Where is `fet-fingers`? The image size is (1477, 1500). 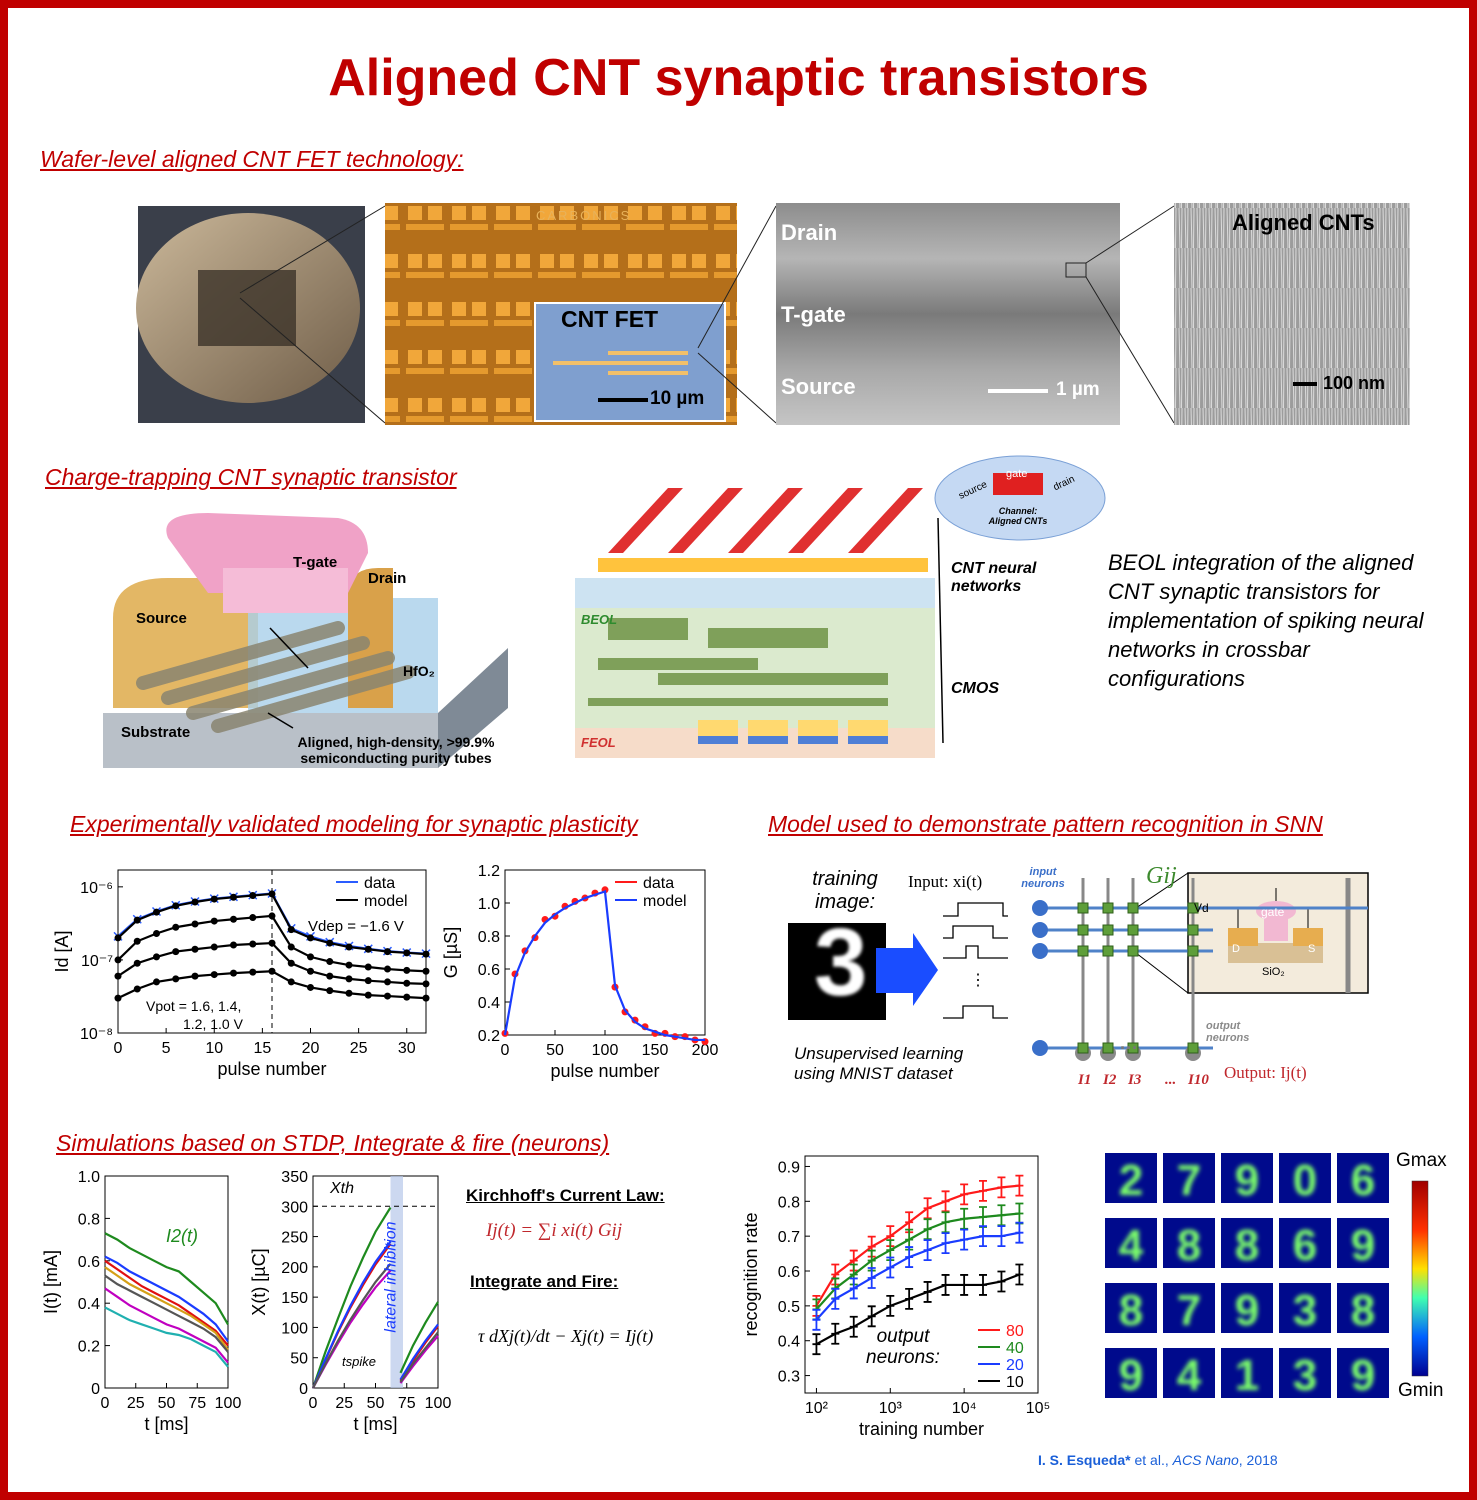 fet-fingers is located at coordinates (620, 363).